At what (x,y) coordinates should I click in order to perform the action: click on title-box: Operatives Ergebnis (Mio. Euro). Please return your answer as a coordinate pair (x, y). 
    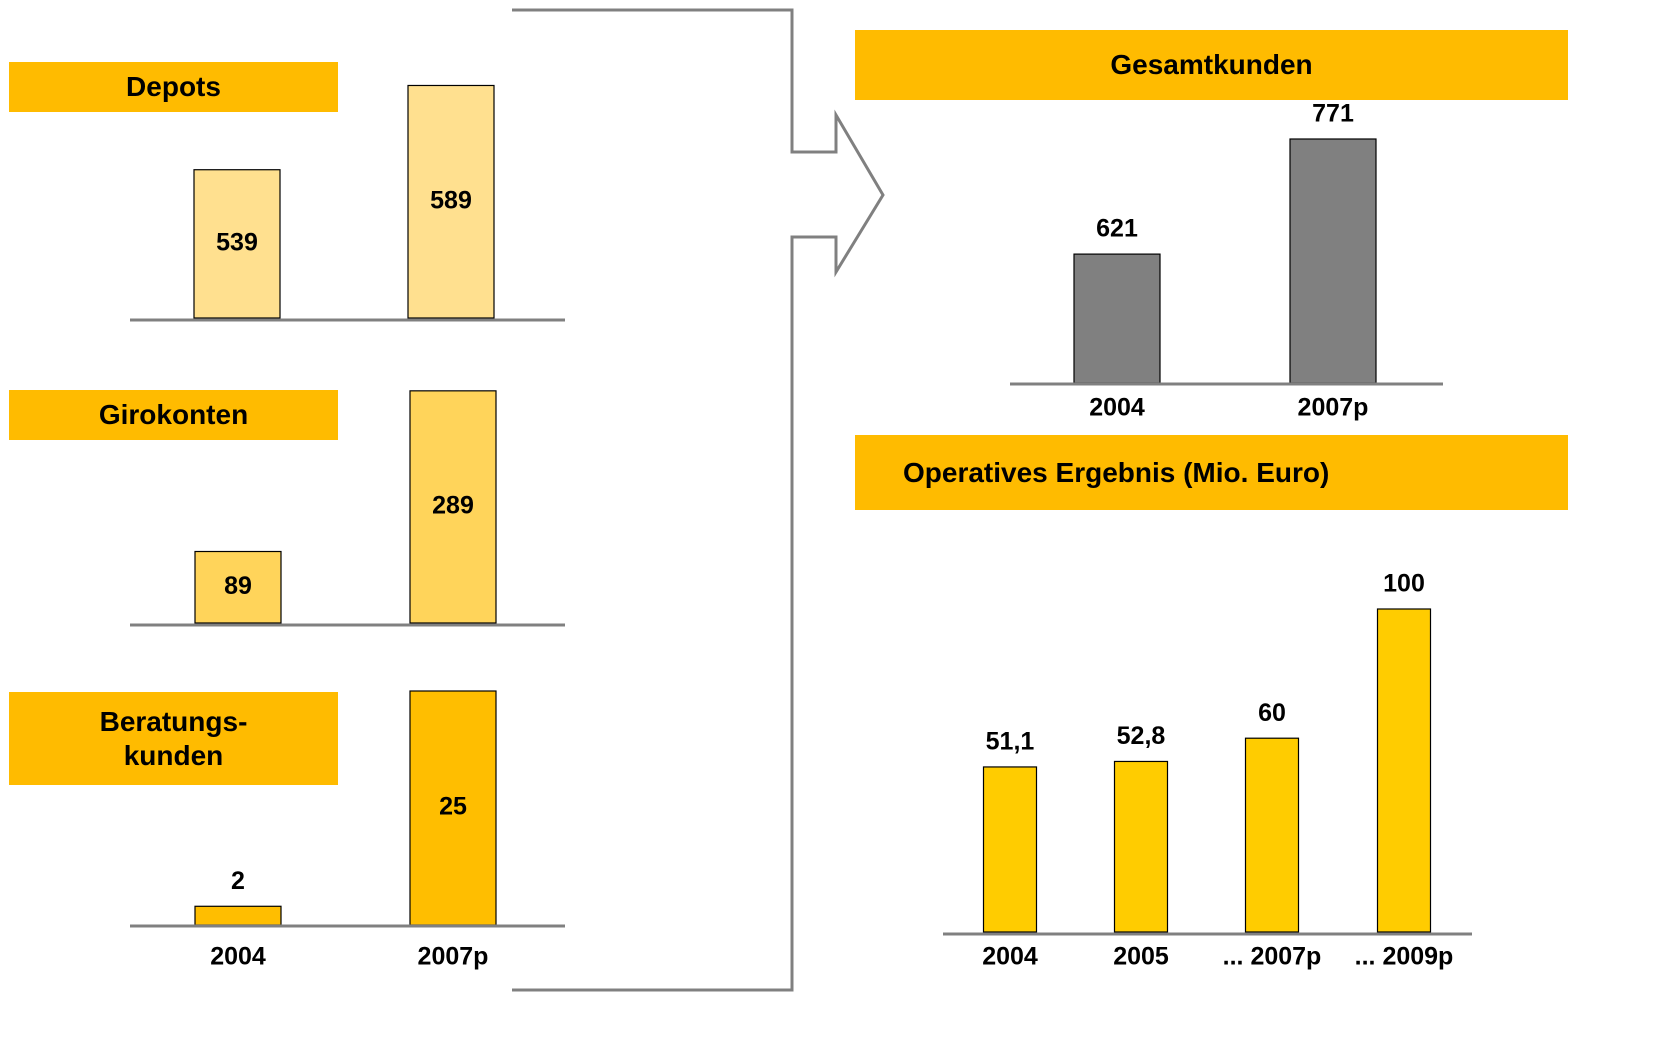
    Looking at the image, I should click on (1211, 472).